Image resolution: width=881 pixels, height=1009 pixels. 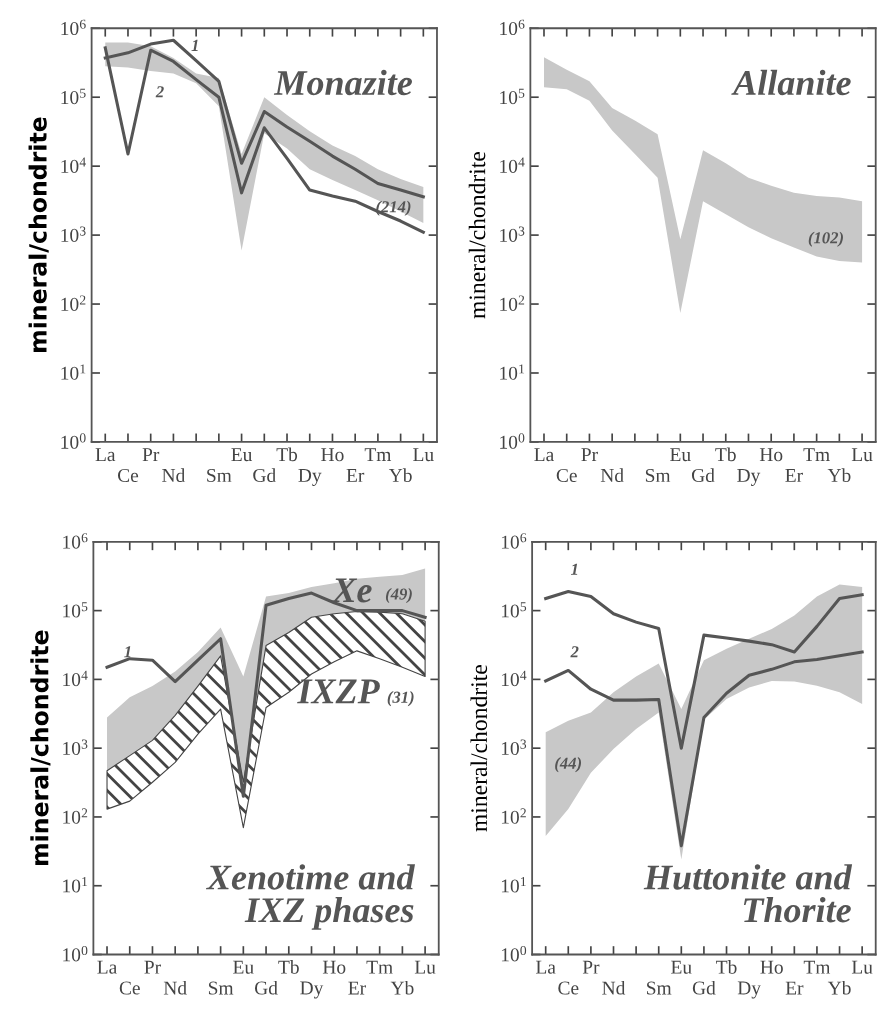 I want to click on annotation: (214), so click(x=393, y=208).